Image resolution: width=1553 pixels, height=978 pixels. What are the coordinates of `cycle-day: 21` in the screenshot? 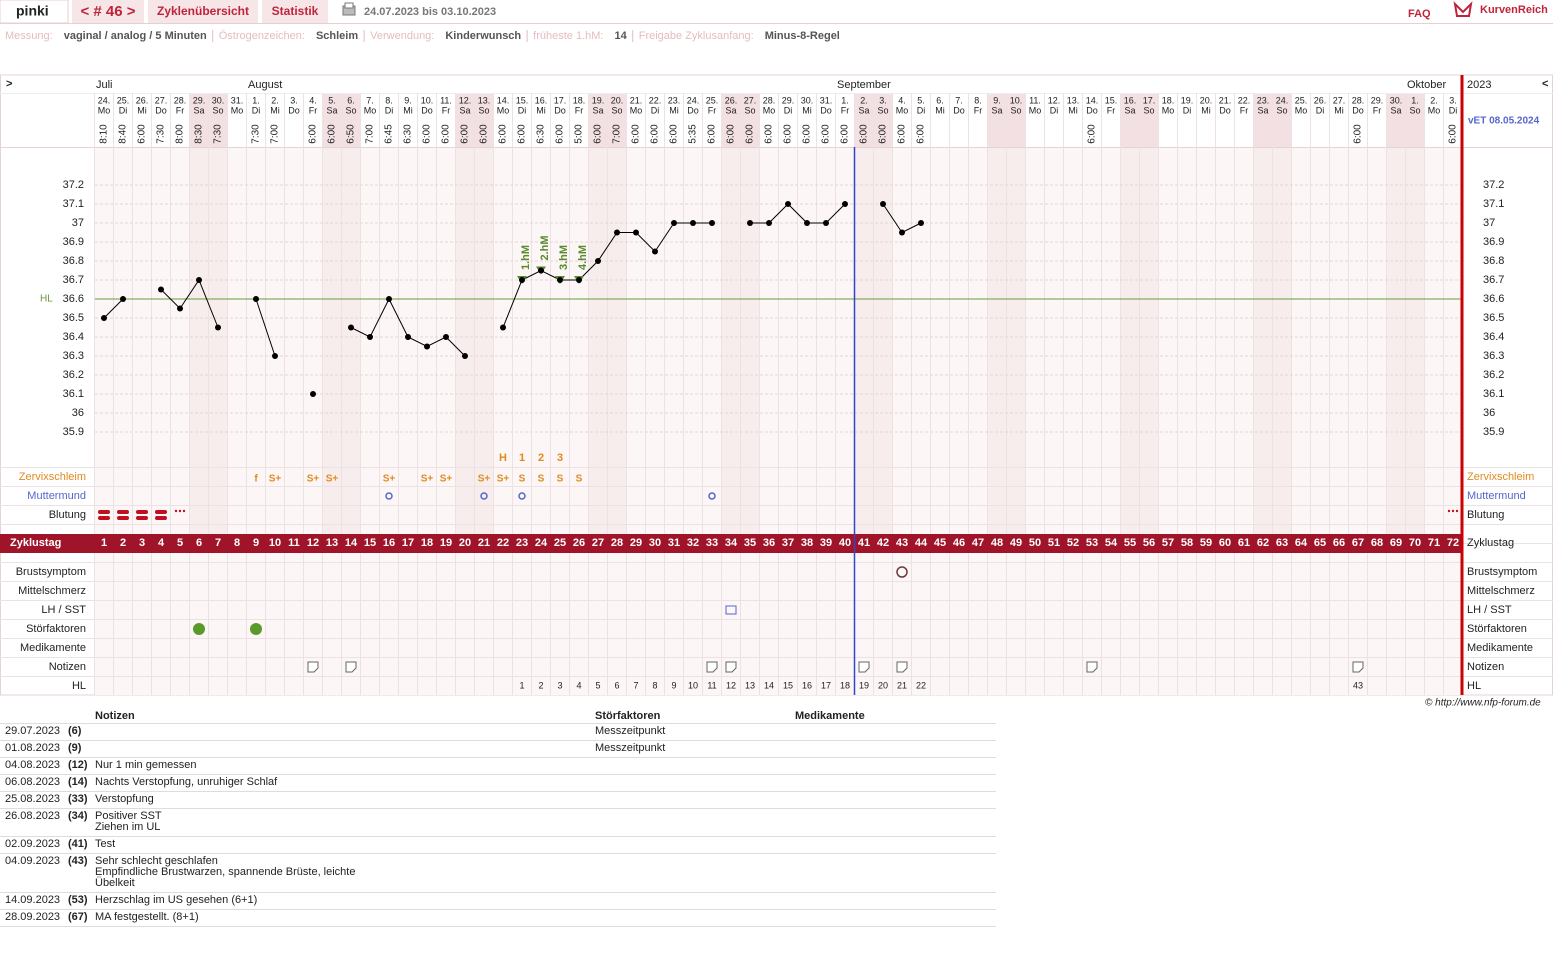 It's located at (484, 543).